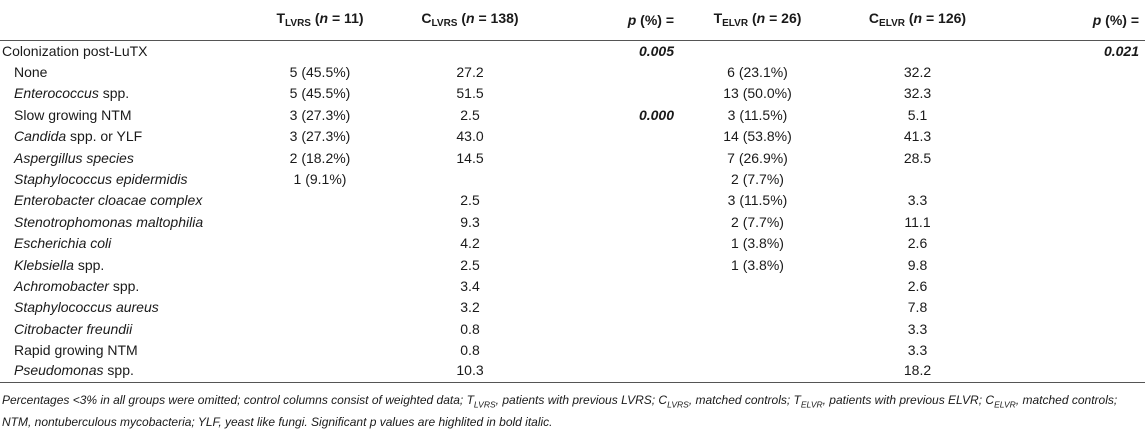 The width and height of the screenshot is (1145, 445). Describe the element at coordinates (917, 221) in the screenshot. I see `cell-c-elvr: 11.1` at that location.